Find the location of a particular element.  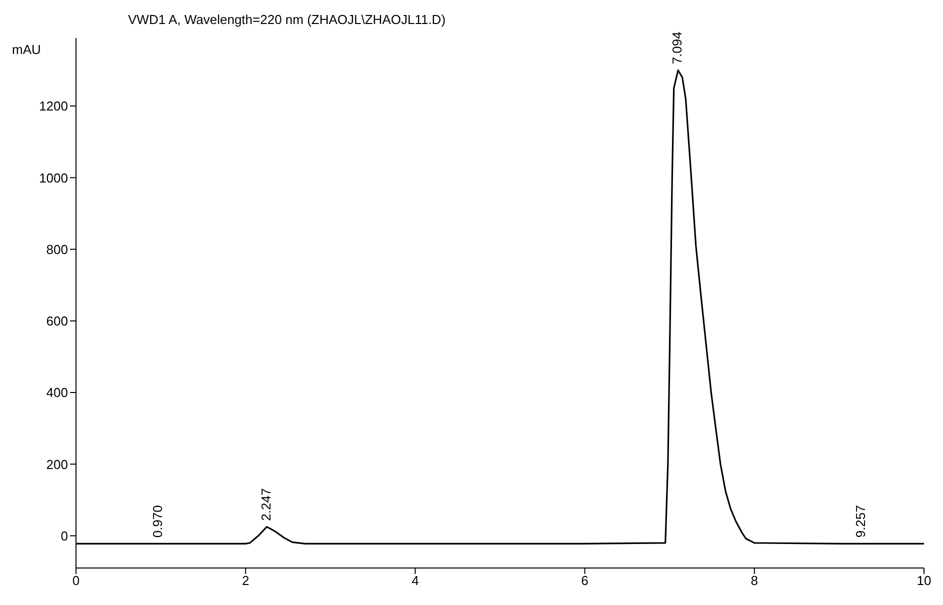

y-tick-label: 0 is located at coordinates (64, 536).